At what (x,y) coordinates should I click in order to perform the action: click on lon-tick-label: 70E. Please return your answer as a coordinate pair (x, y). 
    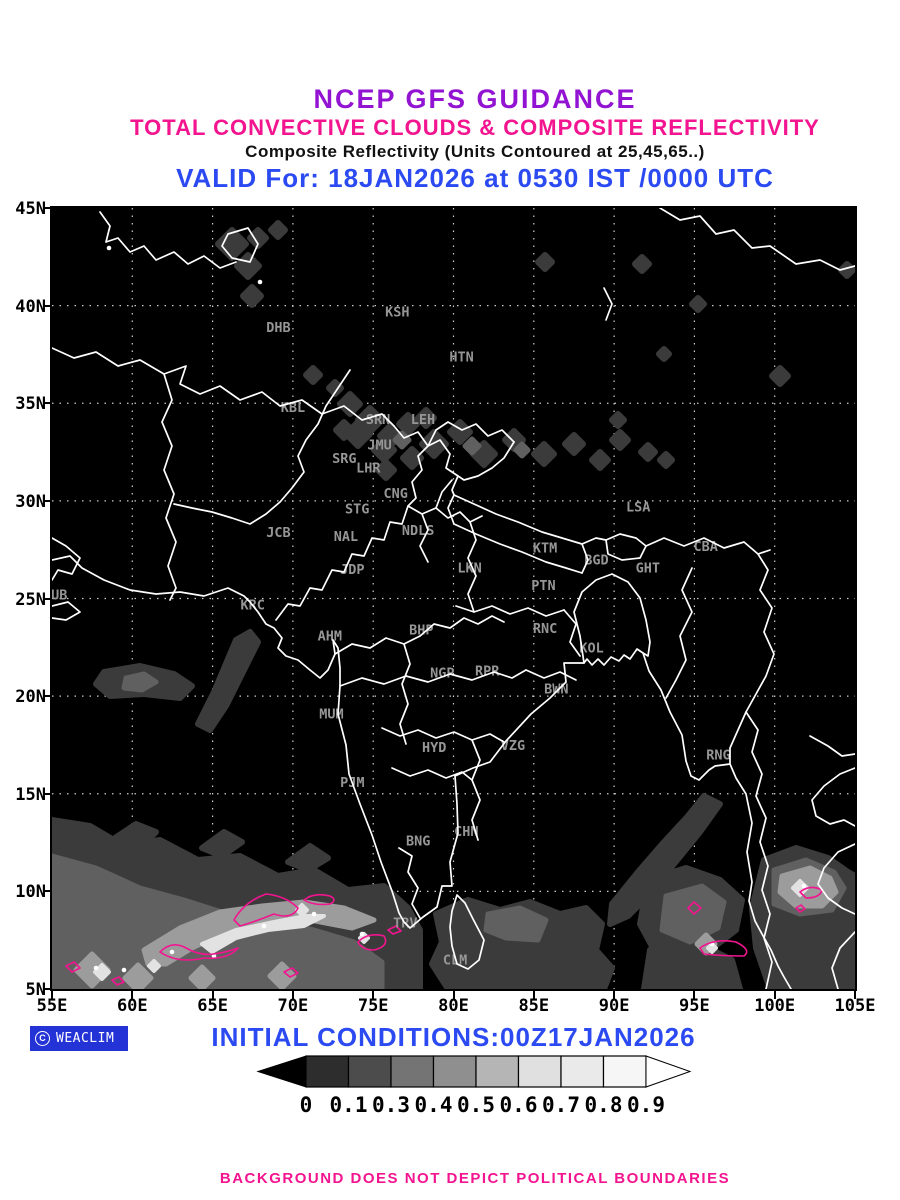
    Looking at the image, I should click on (293, 1006).